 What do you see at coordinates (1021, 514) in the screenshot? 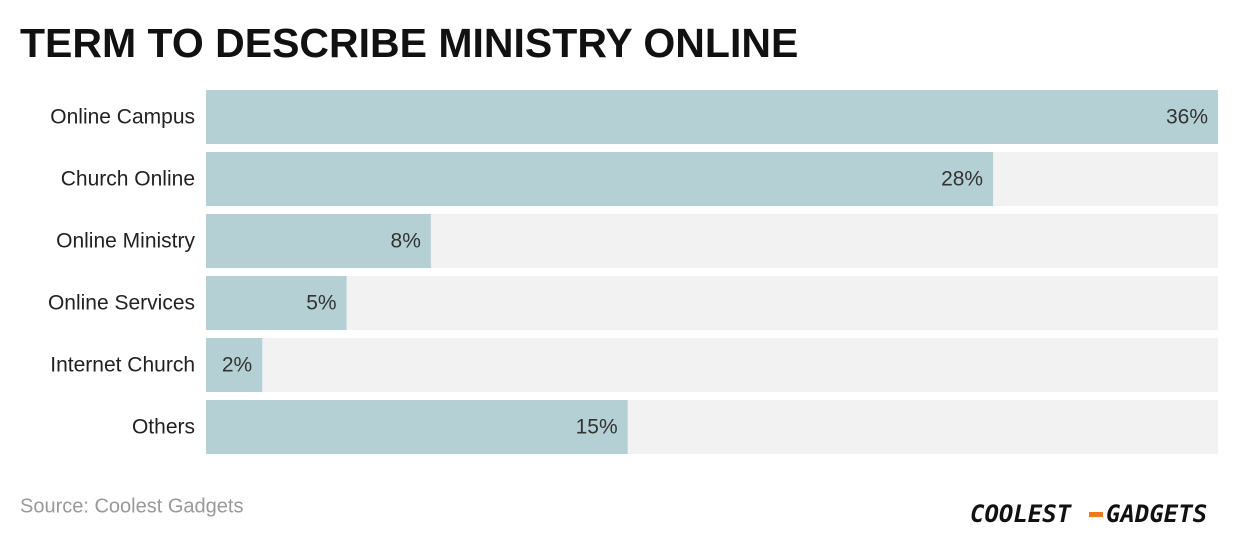
I see `logo-left: COOLEST` at bounding box center [1021, 514].